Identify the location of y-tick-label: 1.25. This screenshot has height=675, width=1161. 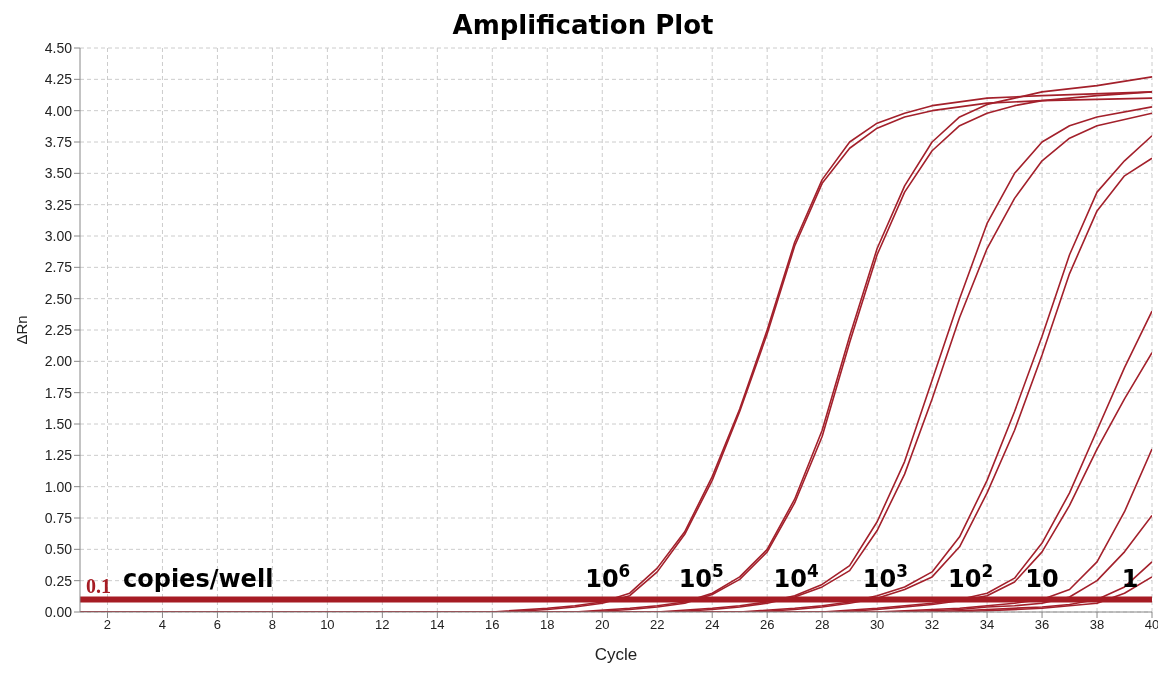
(58, 455).